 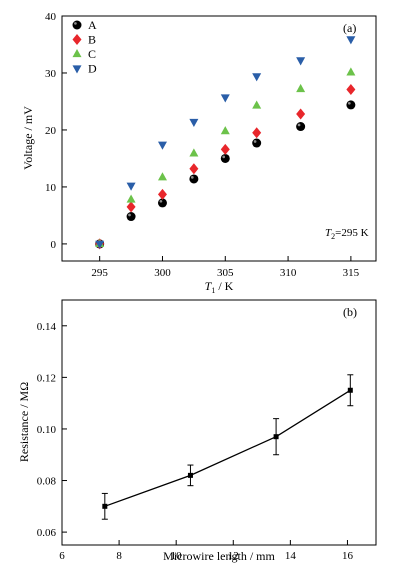 What do you see at coordinates (350, 312) in the screenshot?
I see `panel-b-label: (b)` at bounding box center [350, 312].